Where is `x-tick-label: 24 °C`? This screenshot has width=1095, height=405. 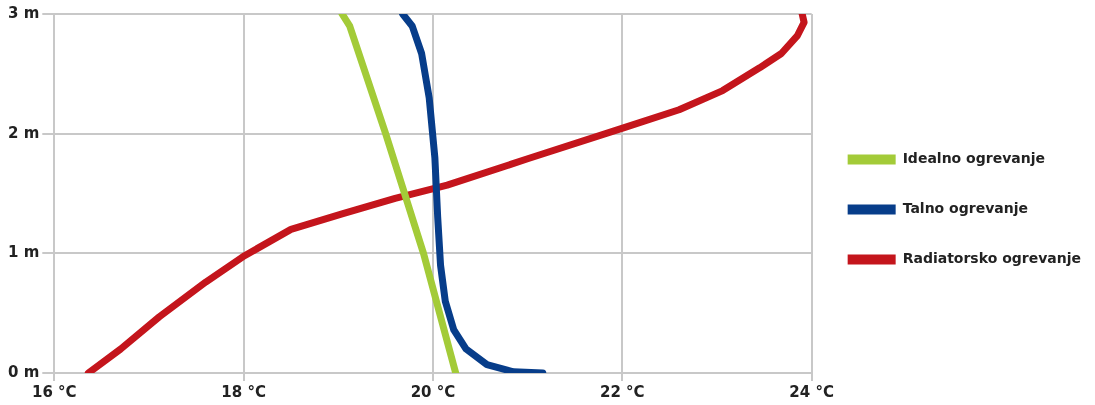 x-tick-label: 24 °C is located at coordinates (811, 391).